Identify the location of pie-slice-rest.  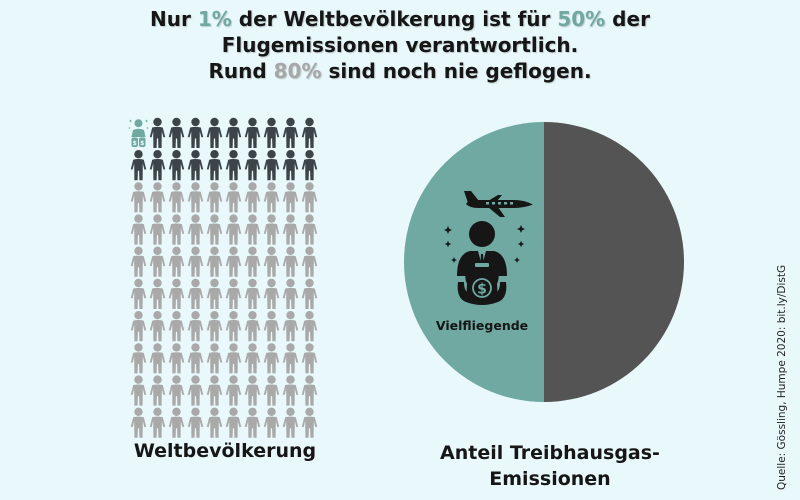
(614, 262).